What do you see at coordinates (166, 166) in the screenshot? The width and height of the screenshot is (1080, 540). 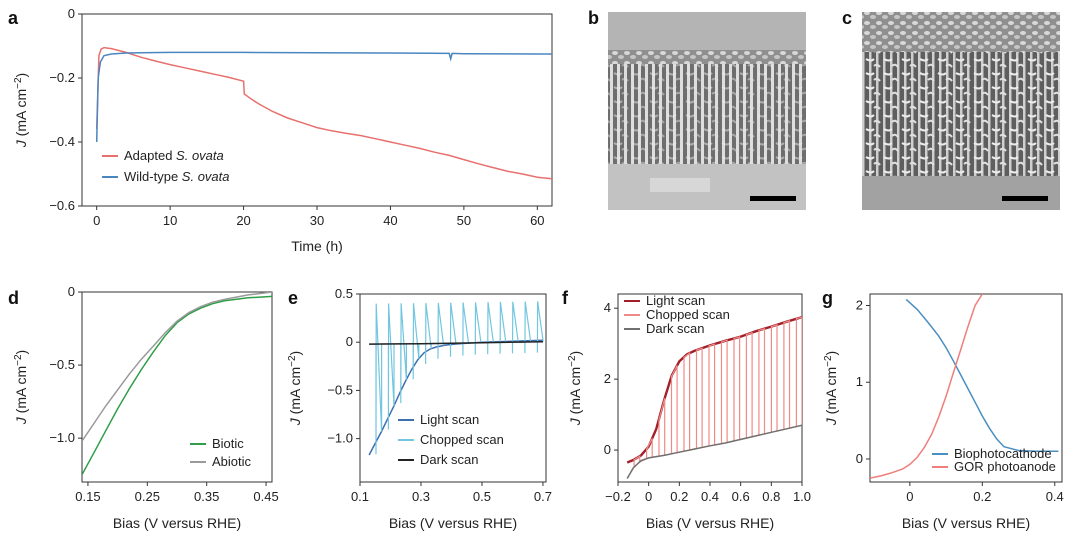 I see `legend-a: Adapted S. ovata Wild-type S. ovata` at bounding box center [166, 166].